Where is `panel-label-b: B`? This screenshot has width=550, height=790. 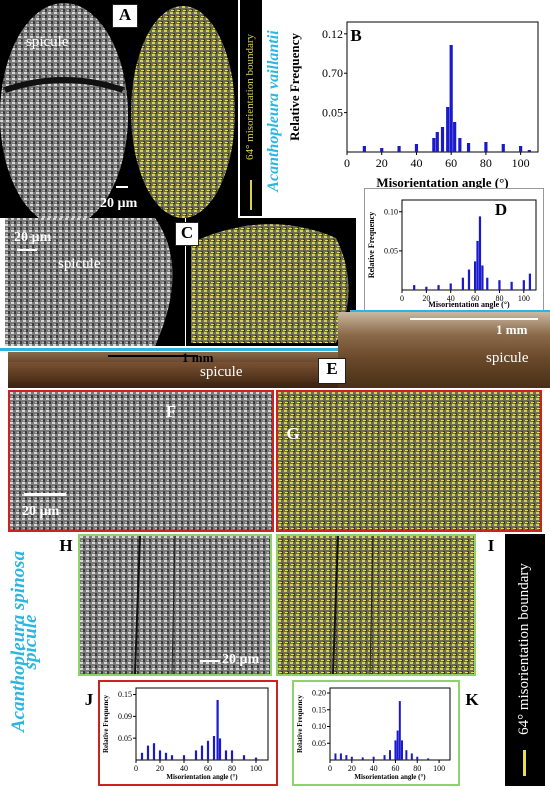 panel-label-b: B is located at coordinates (356, 35).